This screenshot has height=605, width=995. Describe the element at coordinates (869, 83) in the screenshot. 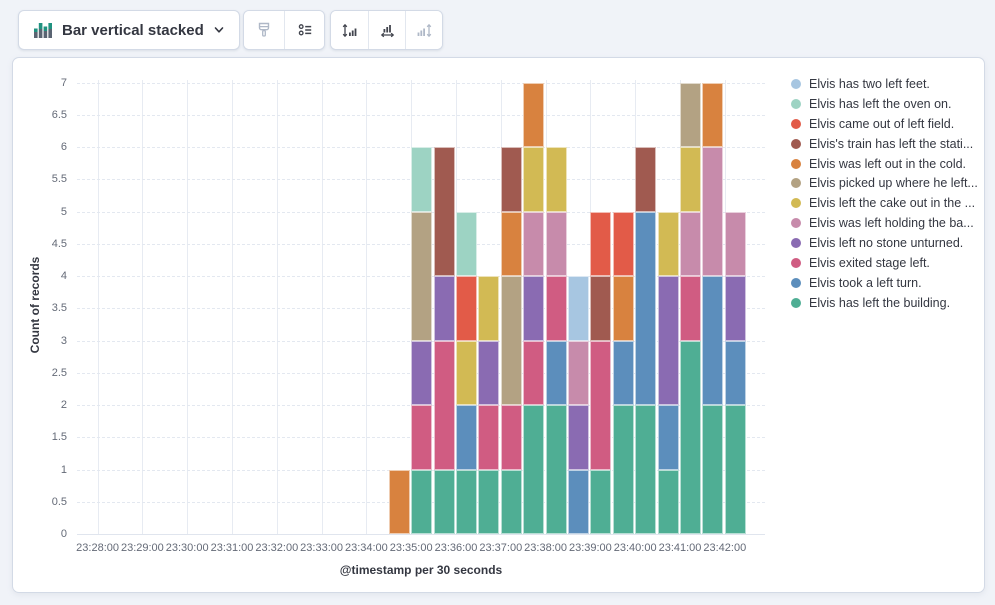

I see `legend-label: Elvis has two left feet.` at that location.